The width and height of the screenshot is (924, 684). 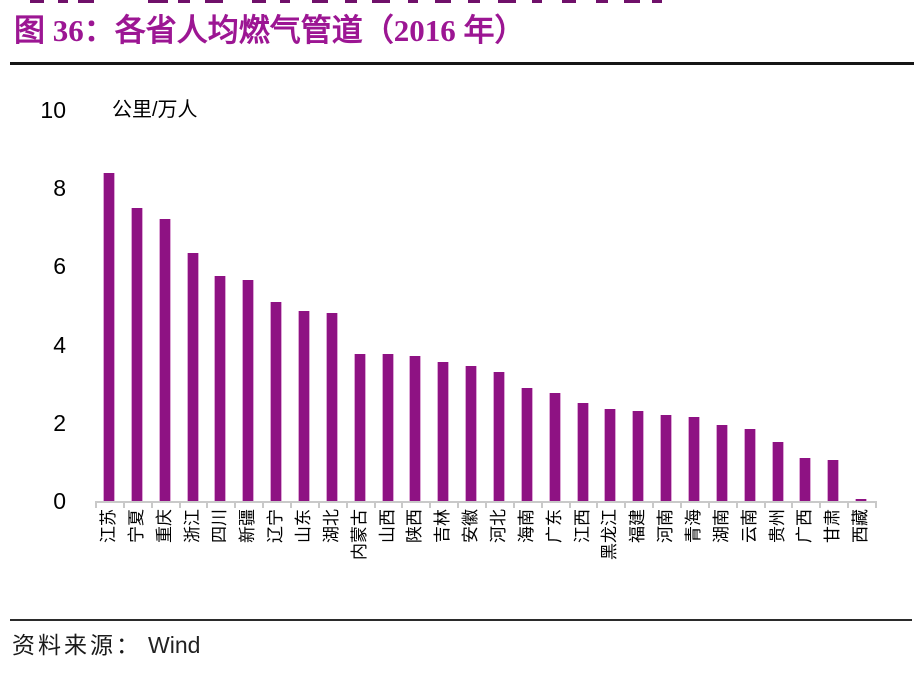 I want to click on x-axis-label-text: 河南, so click(x=666, y=526).